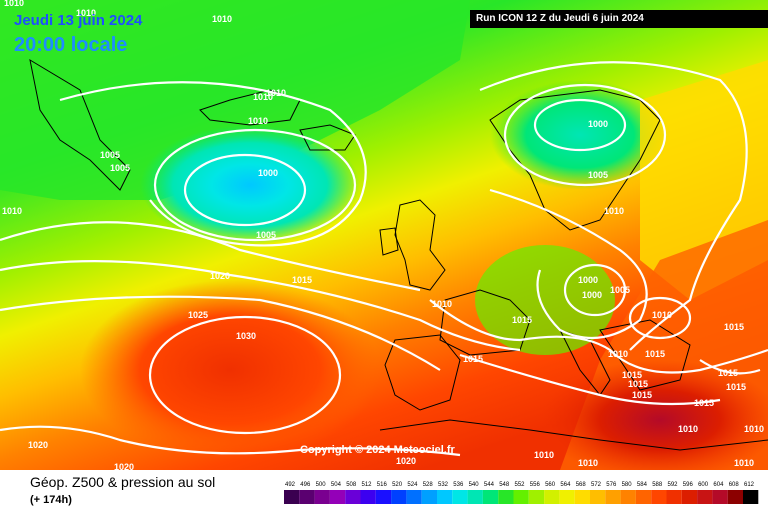 Image resolution: width=768 pixels, height=512 pixels. I want to click on iceland-coast, so click(327, 137).